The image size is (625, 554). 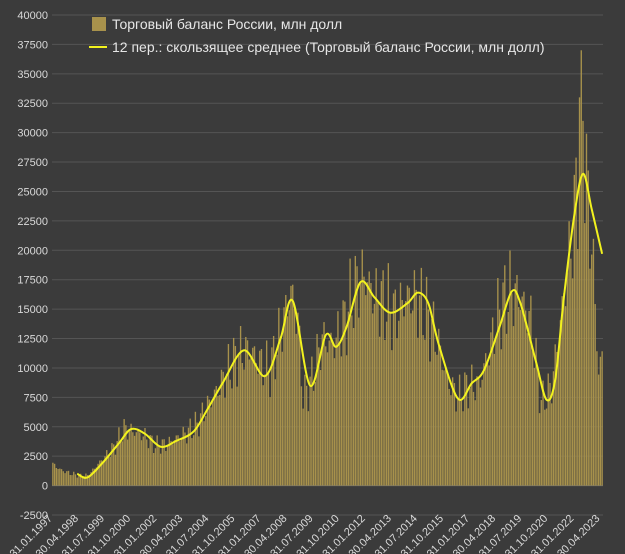 What do you see at coordinates (32, 340) in the screenshot?
I see `y-tick-label: 12500` at bounding box center [32, 340].